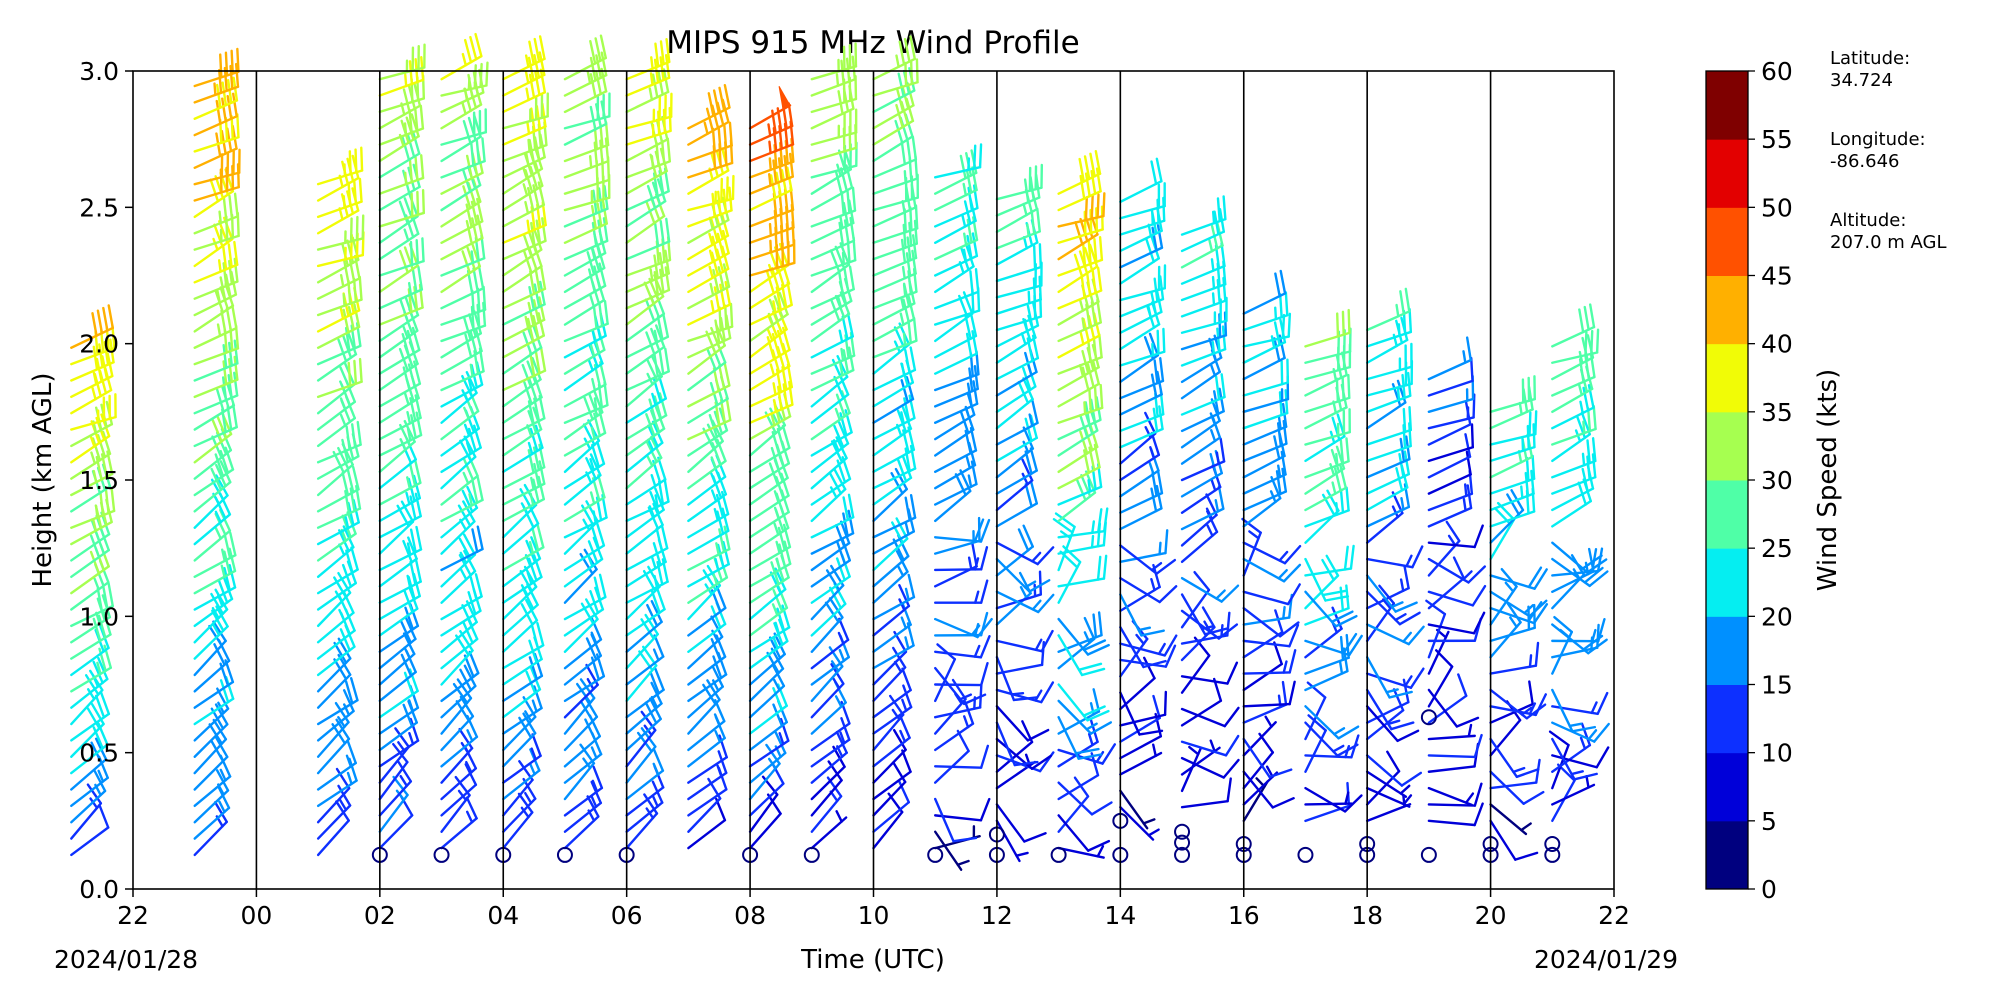 Image resolution: width=2000 pixels, height=1000 pixels. What do you see at coordinates (1244, 915) in the screenshot?
I see `x-tick-label: 16` at bounding box center [1244, 915].